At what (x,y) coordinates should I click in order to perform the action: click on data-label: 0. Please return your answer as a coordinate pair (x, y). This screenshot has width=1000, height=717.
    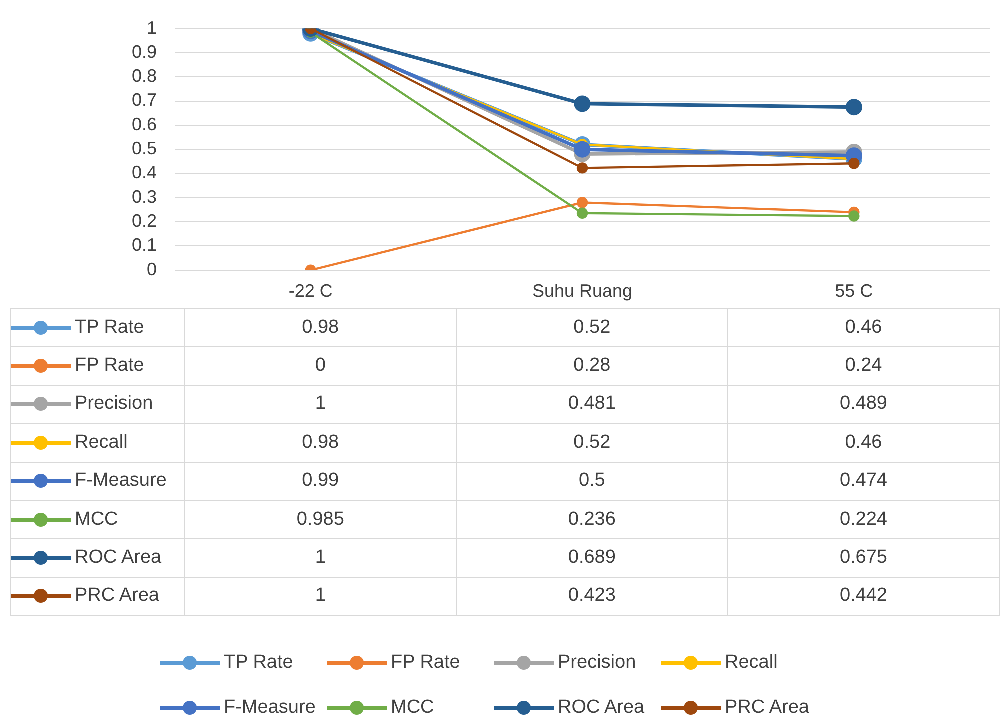
    Looking at the image, I should click on (320, 366).